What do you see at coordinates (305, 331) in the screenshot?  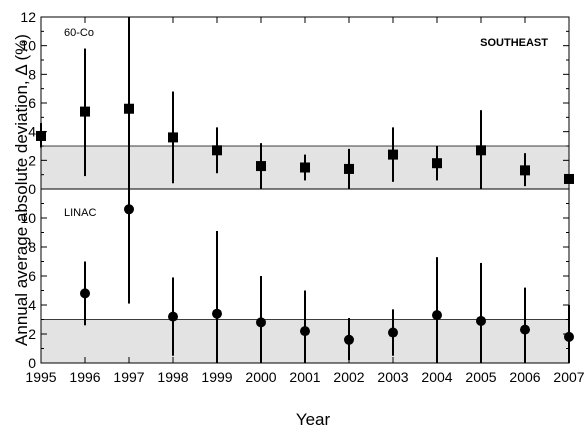 I see `bottom-point-2001` at bounding box center [305, 331].